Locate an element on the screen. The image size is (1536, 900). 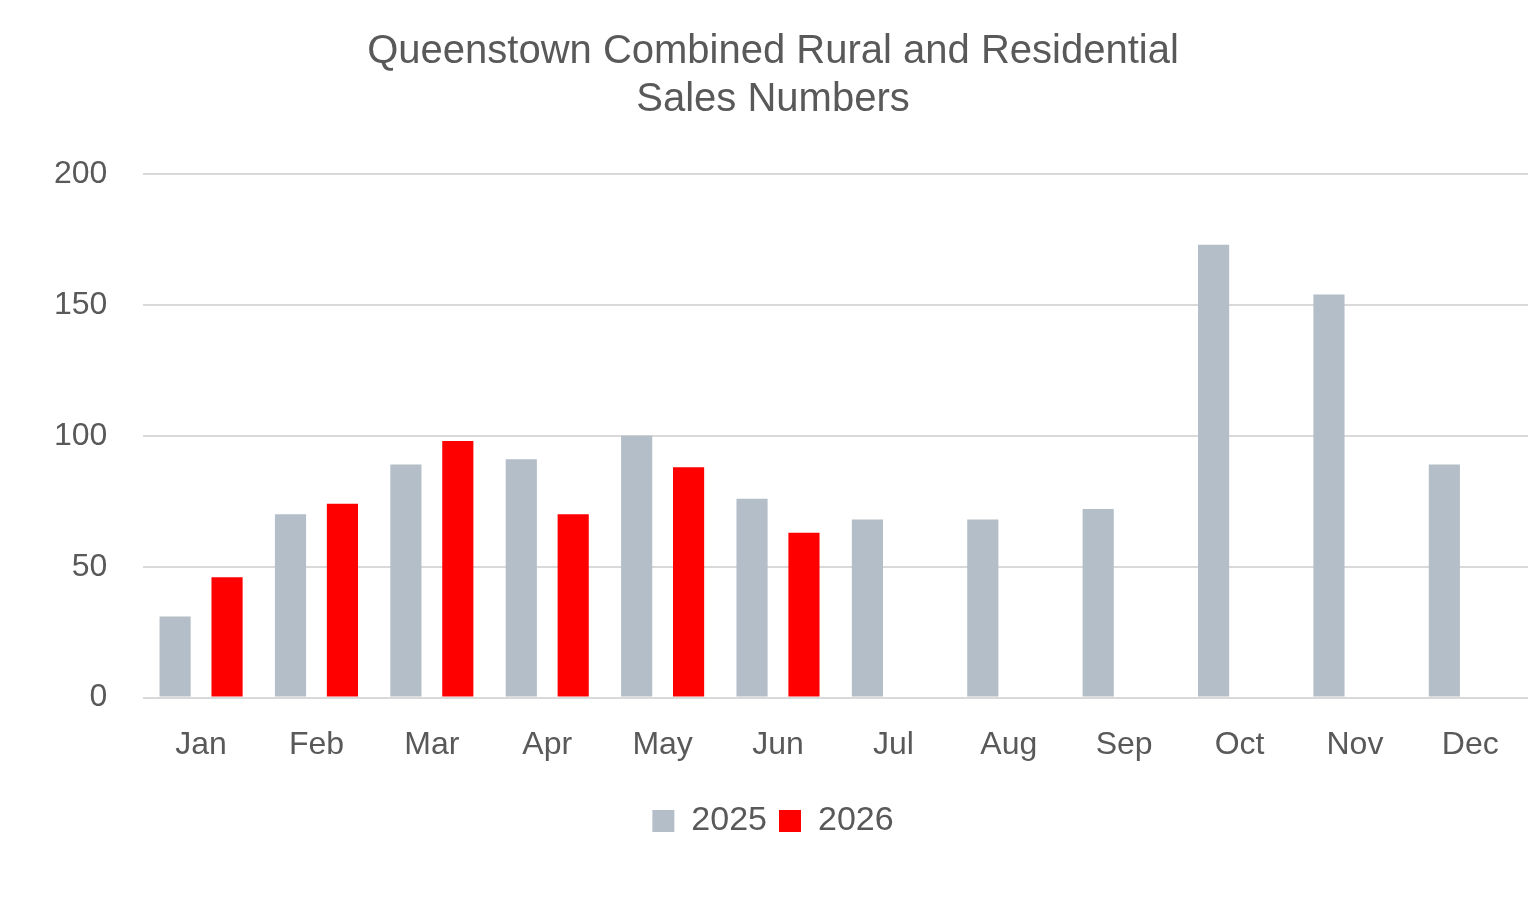
y-tick-label: 50 is located at coordinates (89, 564).